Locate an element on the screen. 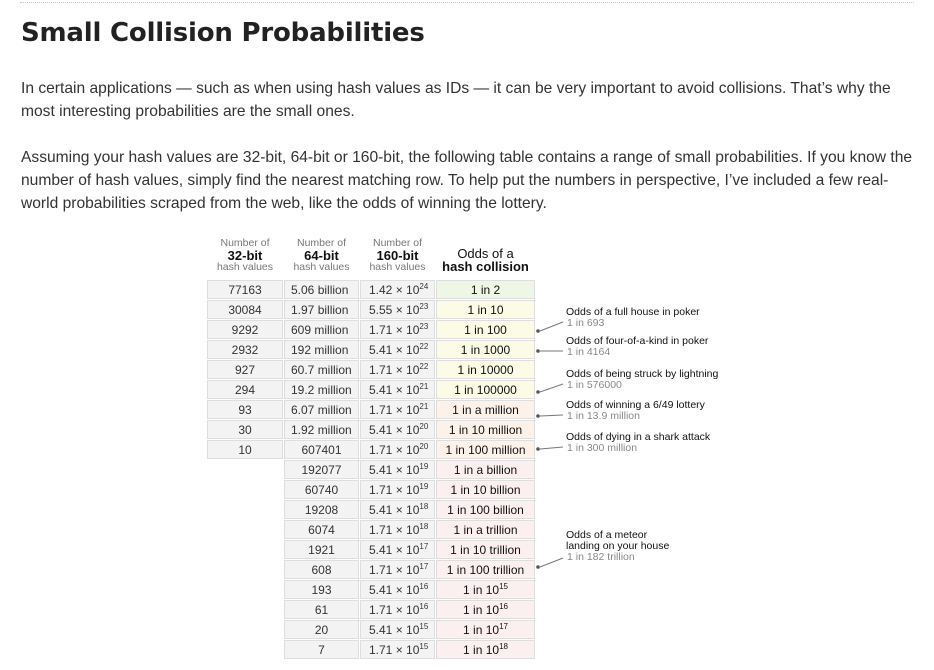 This screenshot has width=934, height=670. cell-64bit: 609 million is located at coordinates (321, 329).